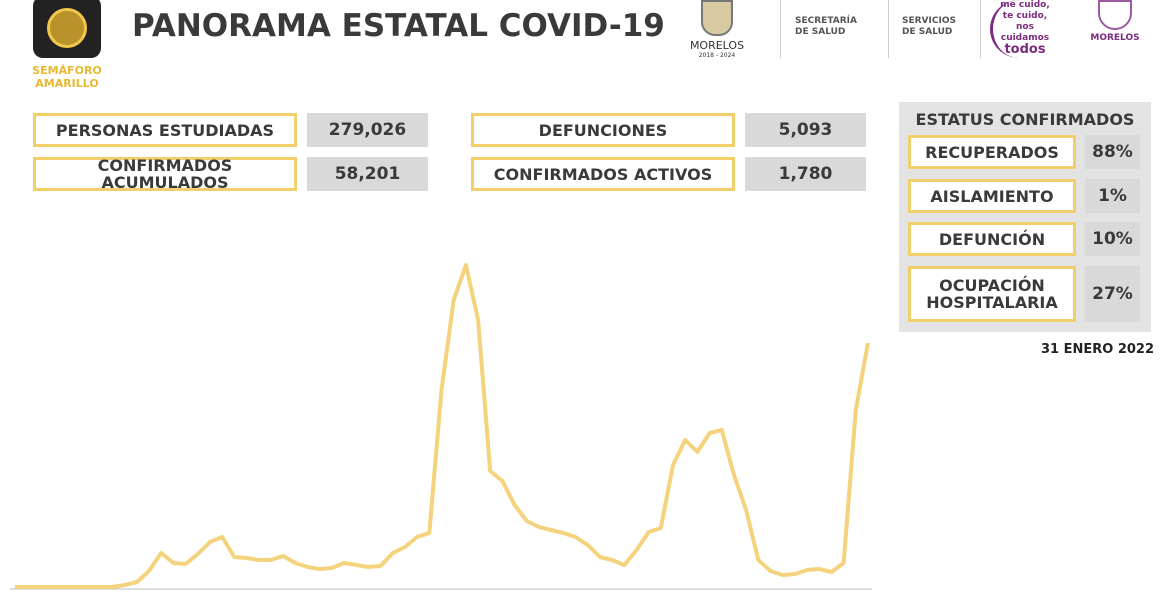 Image resolution: width=1170 pixels, height=600 pixels. What do you see at coordinates (398, 26) in the screenshot?
I see `title: PANORAMA ESTATAL COVID-19` at bounding box center [398, 26].